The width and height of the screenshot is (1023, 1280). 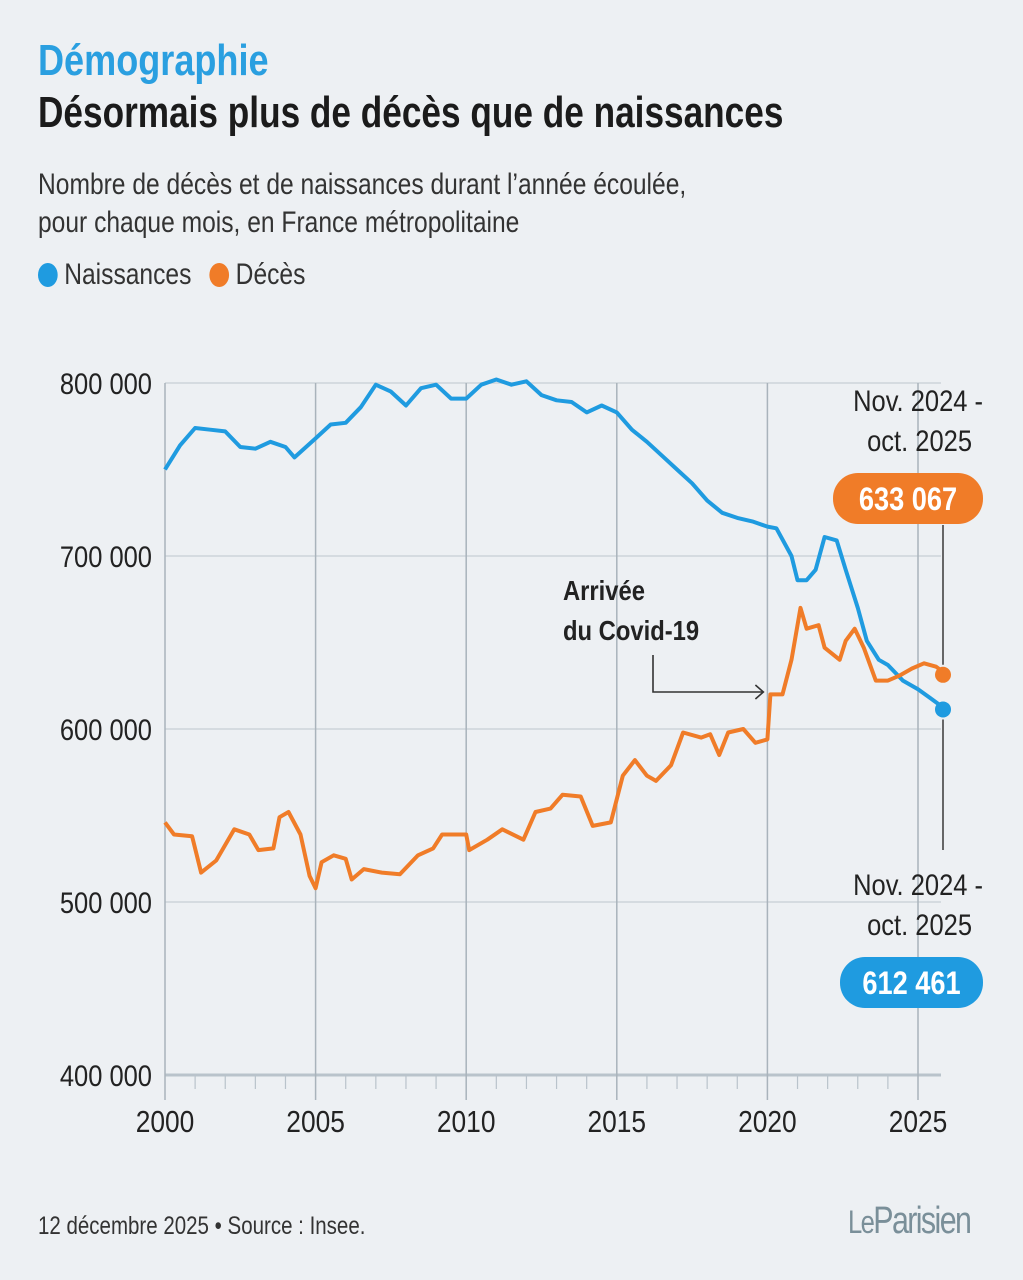 I want to click on end-point-naissances, so click(x=943, y=709).